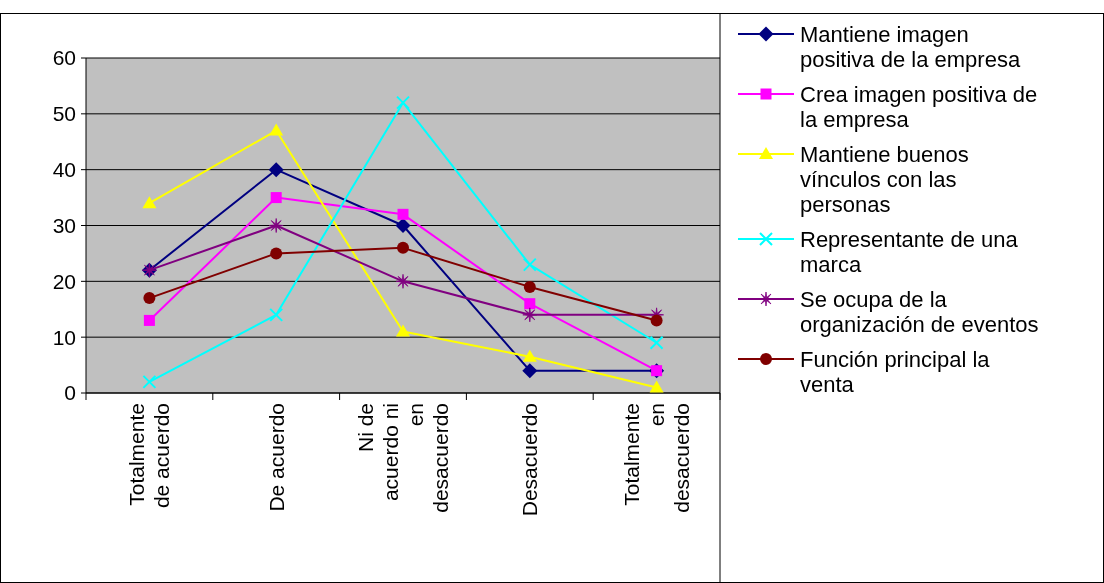 The image size is (1104, 583). Describe the element at coordinates (919, 311) in the screenshot. I see `legend-label: Se ocupa de la organización de eventos` at that location.